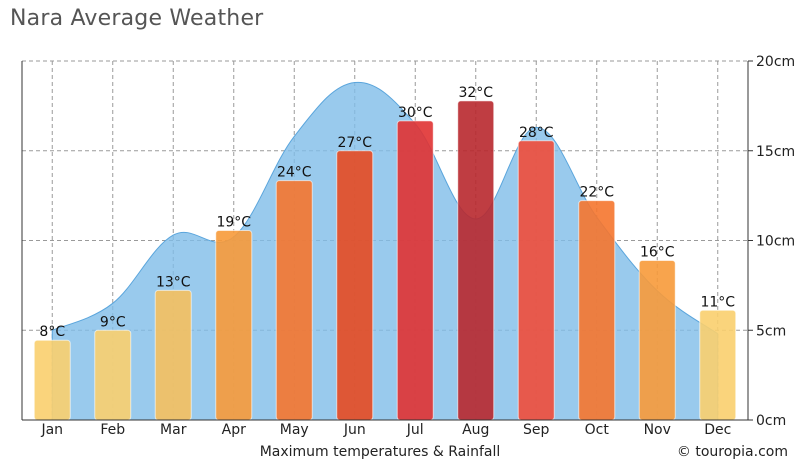 Image resolution: width=810 pixels, height=470 pixels. I want to click on x-tick-label: Oct, so click(597, 430).